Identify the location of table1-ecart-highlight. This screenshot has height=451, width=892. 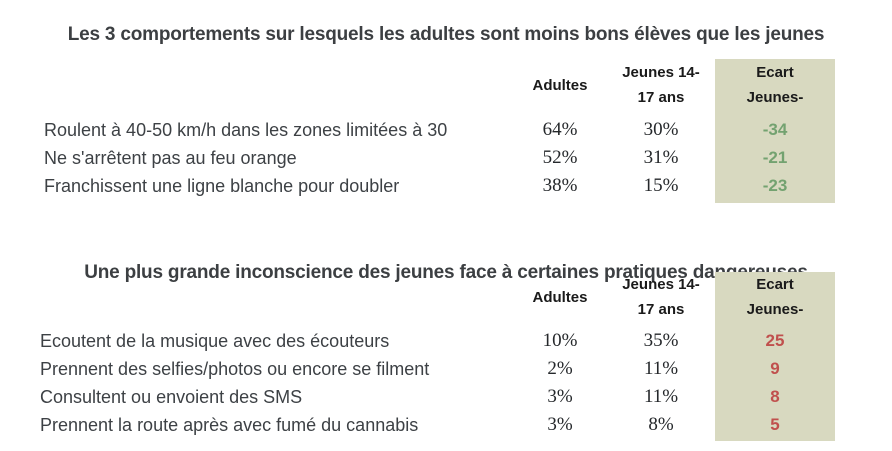
(775, 131).